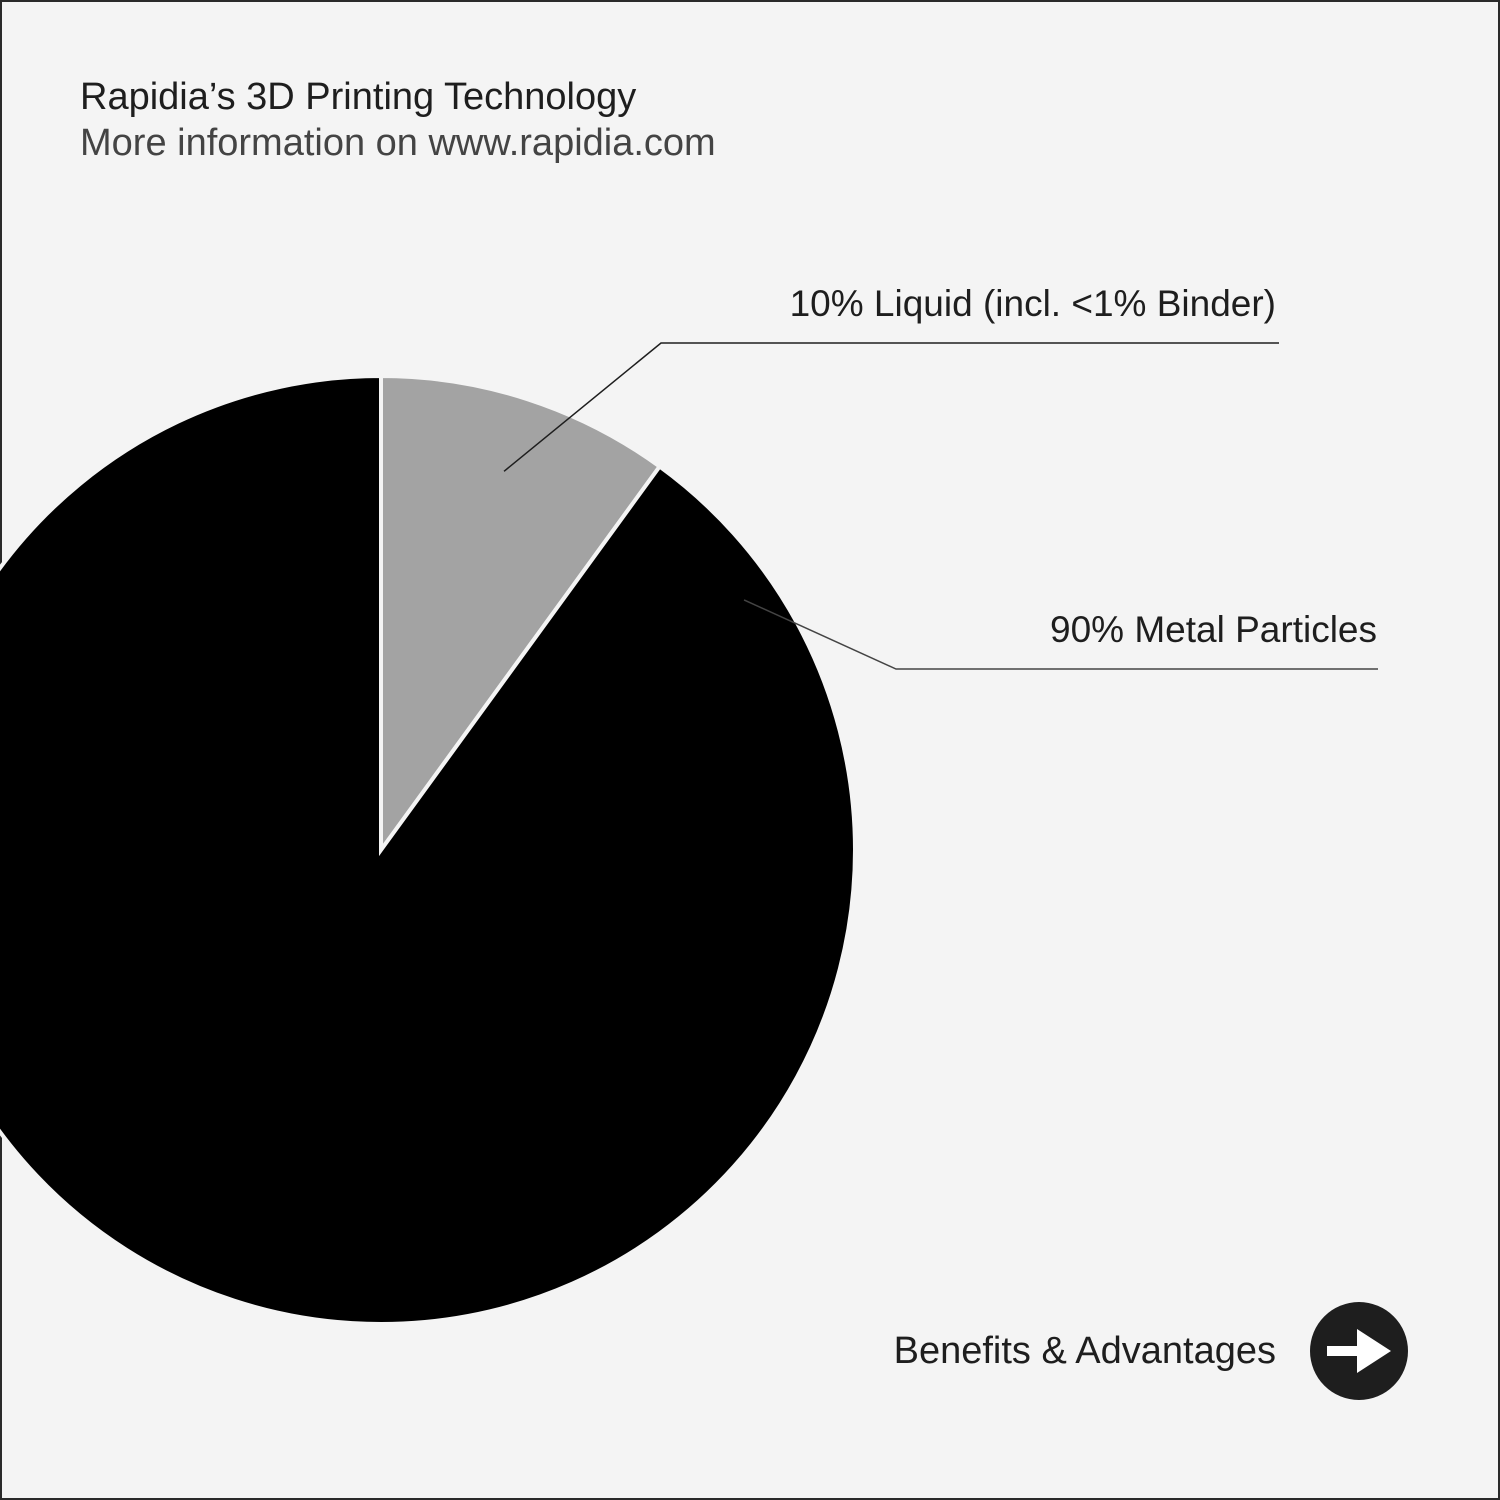 This screenshot has width=1500, height=1500. Describe the element at coordinates (398, 143) in the screenshot. I see `page-subtitle: More information on www.rapidia.com` at that location.